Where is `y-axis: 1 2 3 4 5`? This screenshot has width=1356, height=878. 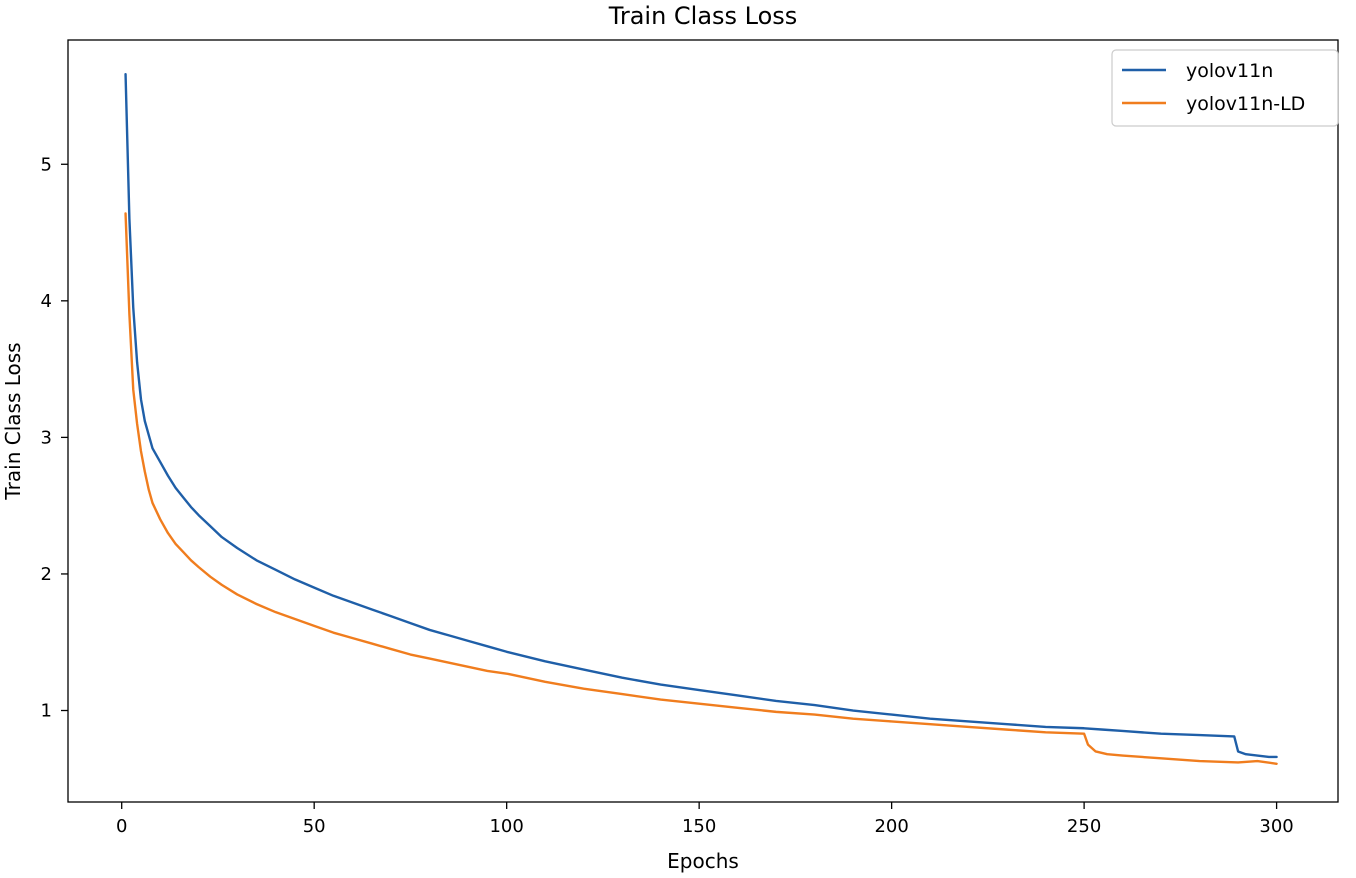
y-axis: 1 2 3 4 5 is located at coordinates (54, 438).